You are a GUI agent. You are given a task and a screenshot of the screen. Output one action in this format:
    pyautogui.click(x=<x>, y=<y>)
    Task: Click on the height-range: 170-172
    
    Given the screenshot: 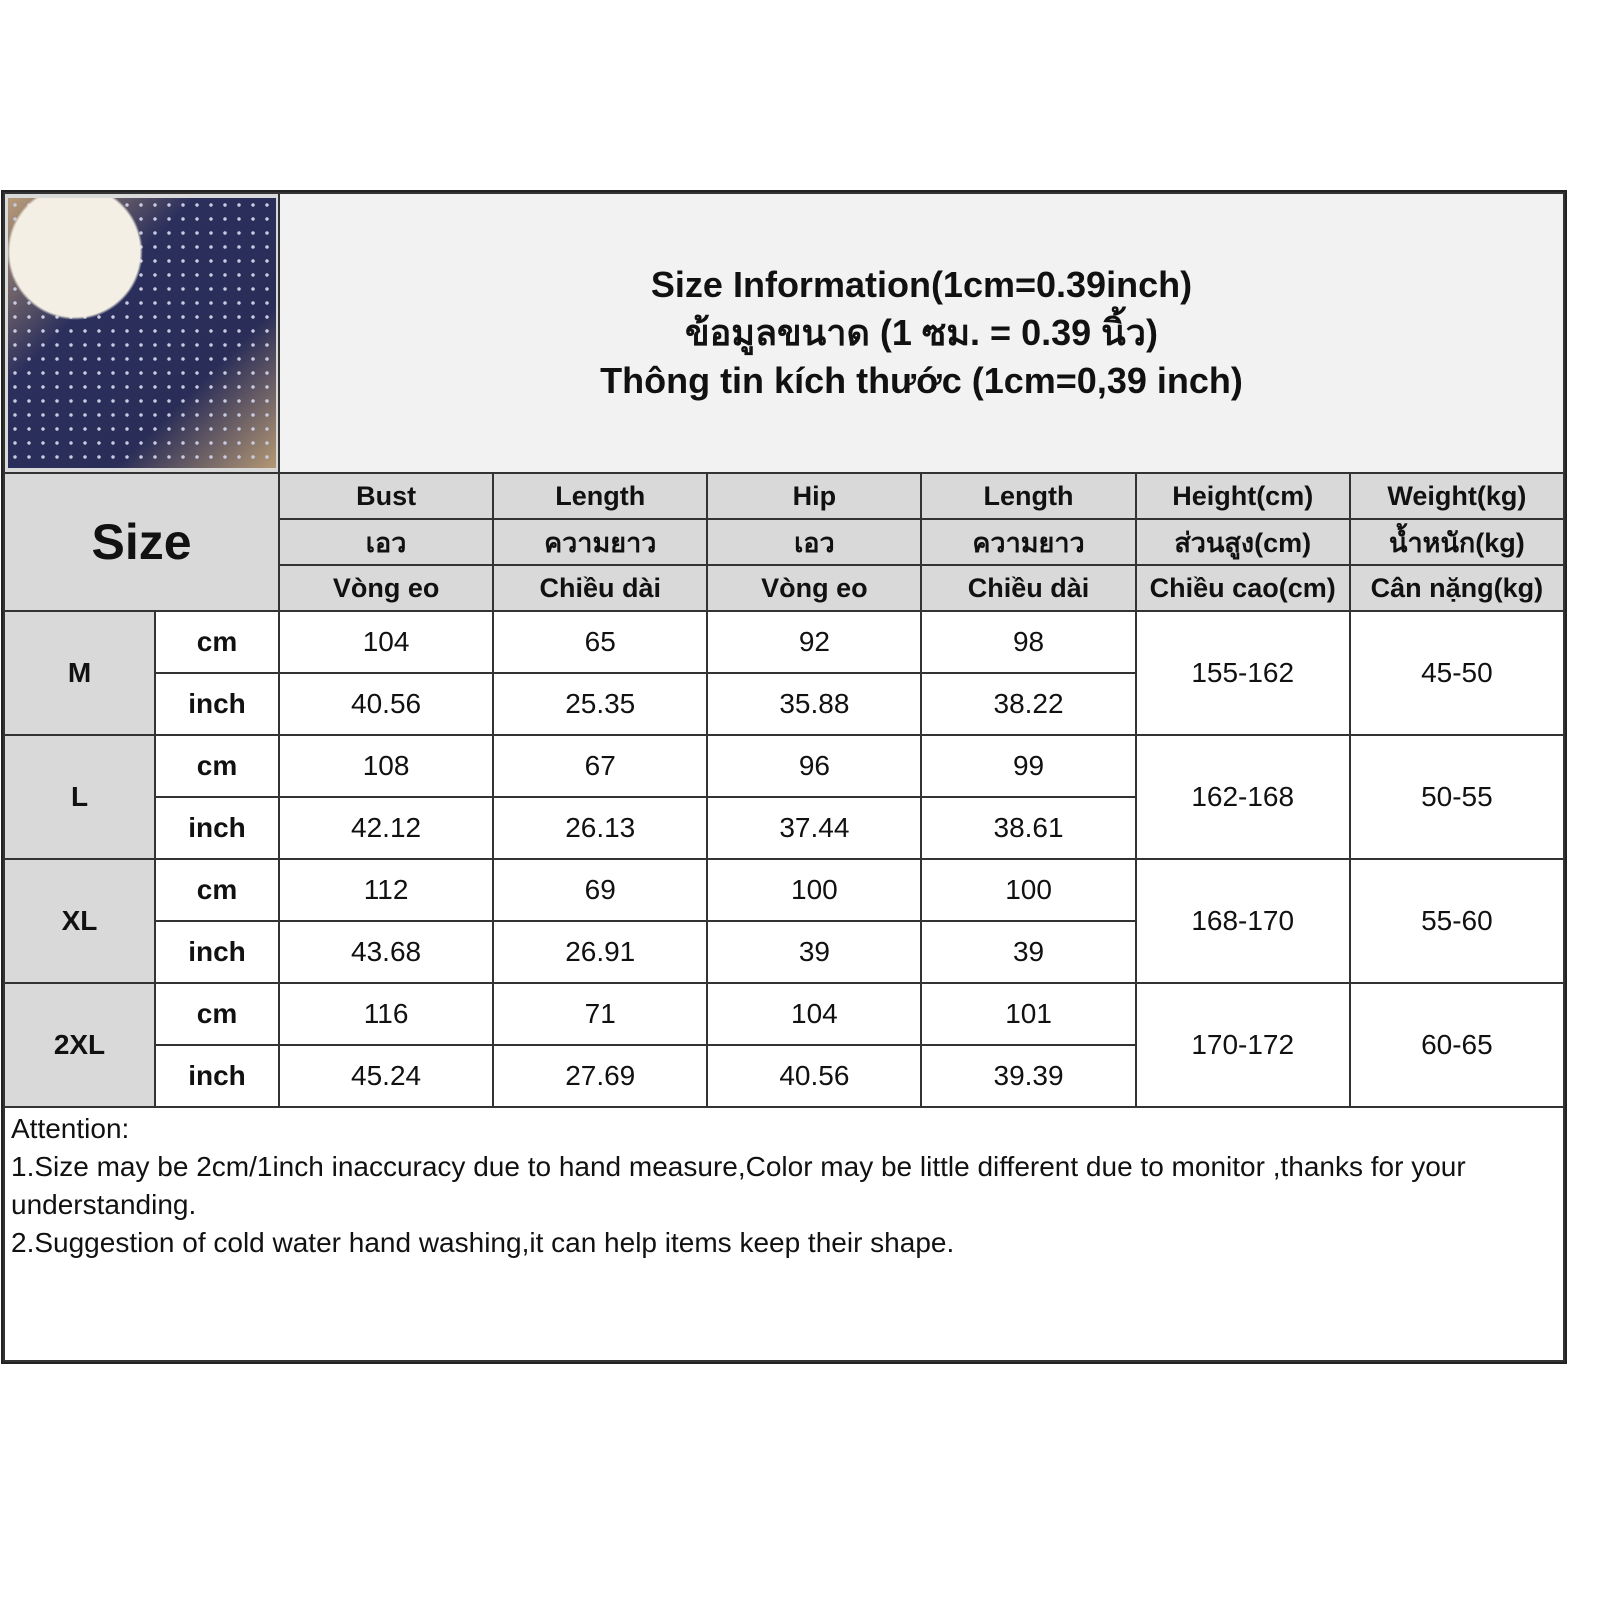 What is the action you would take?
    pyautogui.click(x=1242, y=1045)
    